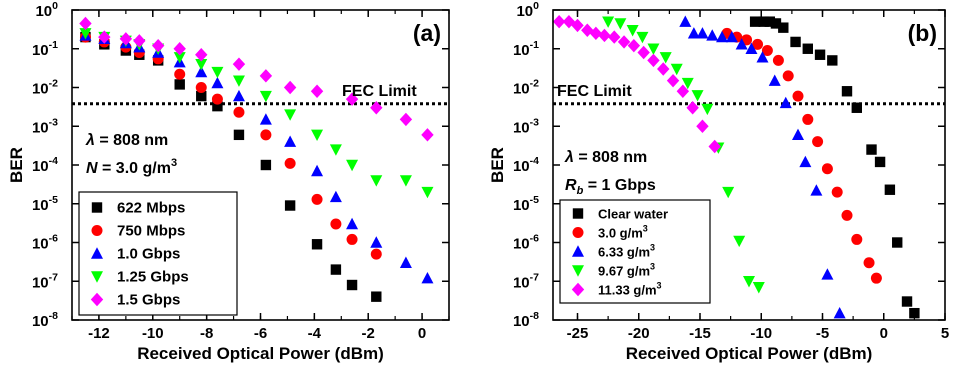 This screenshot has width=956, height=377. Describe the element at coordinates (379, 91) in the screenshot. I see `fec-limit-label: FEC Limit` at that location.